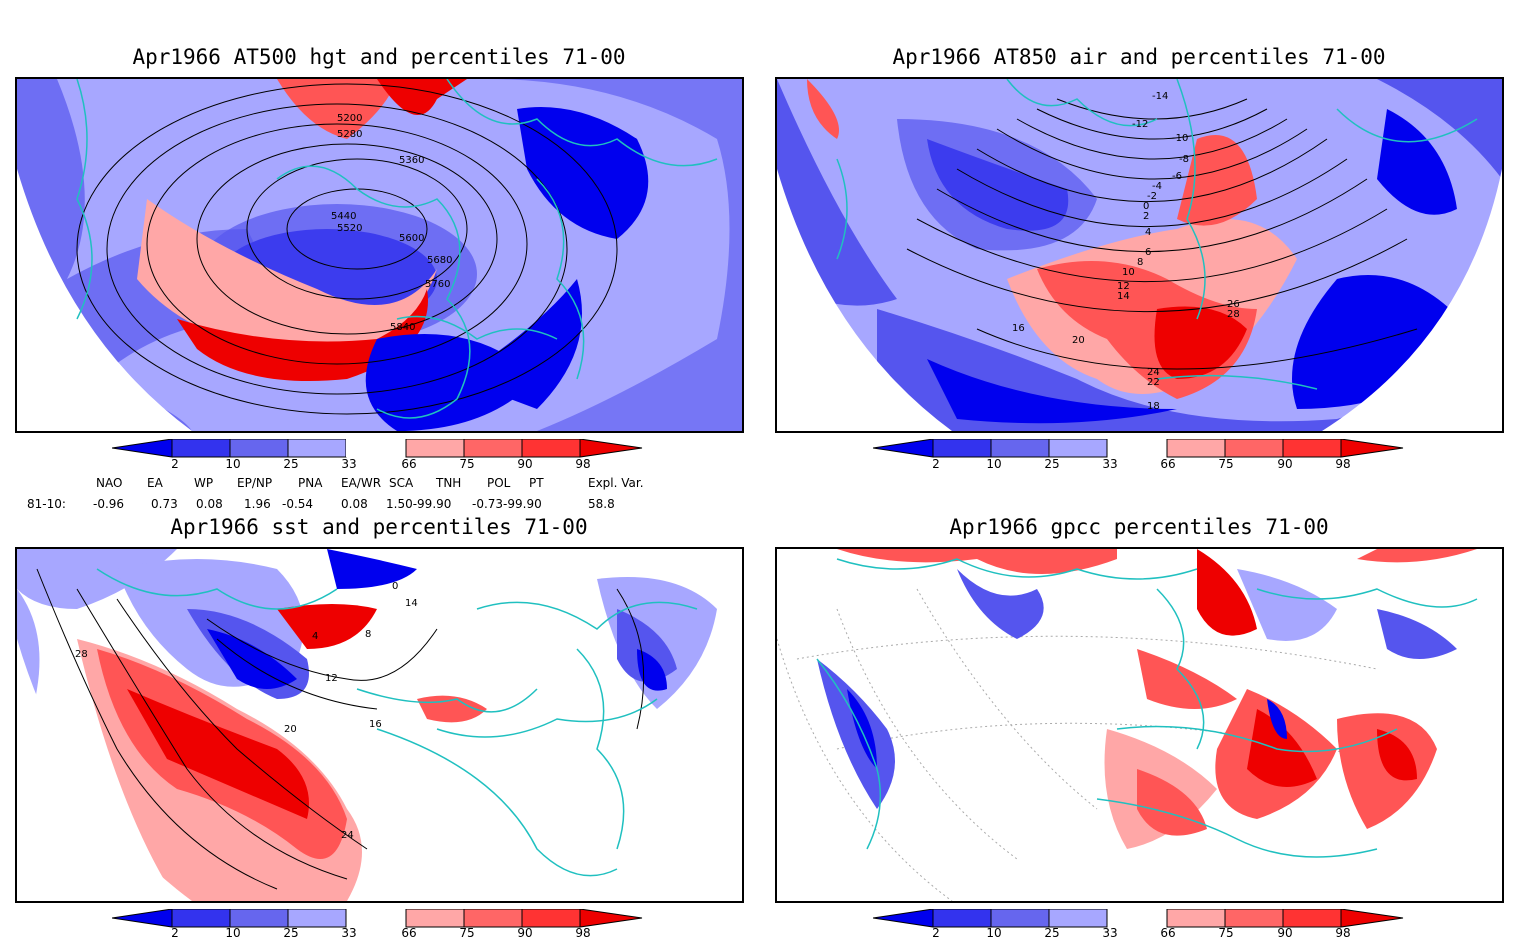 The width and height of the screenshot is (1520, 940). What do you see at coordinates (349, 134) in the screenshot?
I see `contour-label: 5280` at bounding box center [349, 134].